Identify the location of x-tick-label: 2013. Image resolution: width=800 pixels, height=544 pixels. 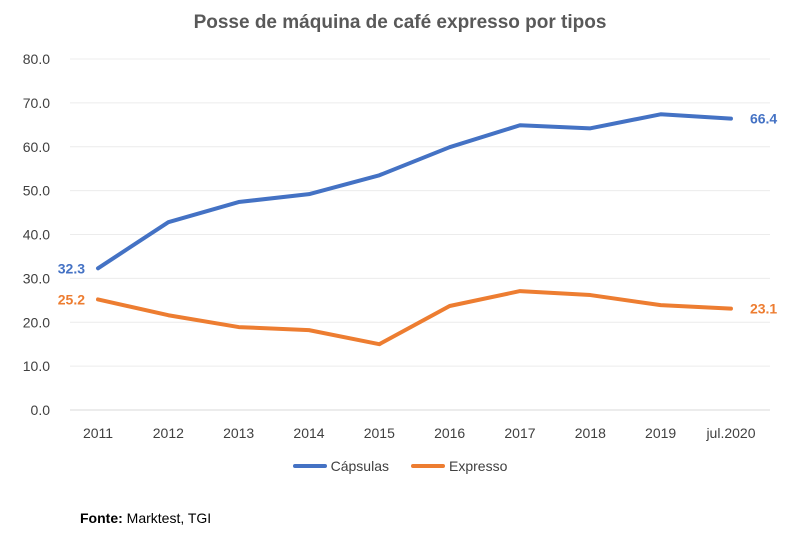
(238, 433).